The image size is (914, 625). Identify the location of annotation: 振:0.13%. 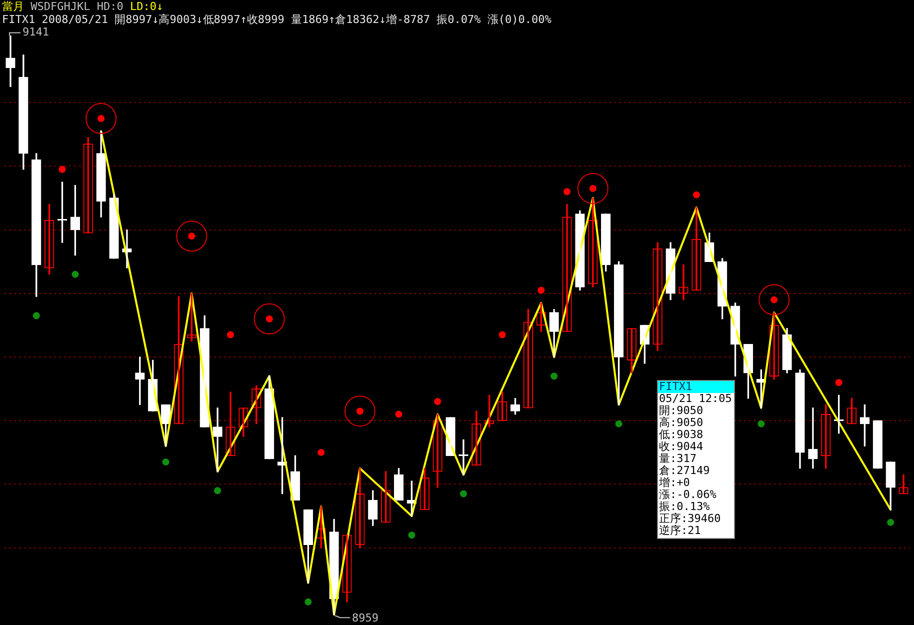
(685, 506).